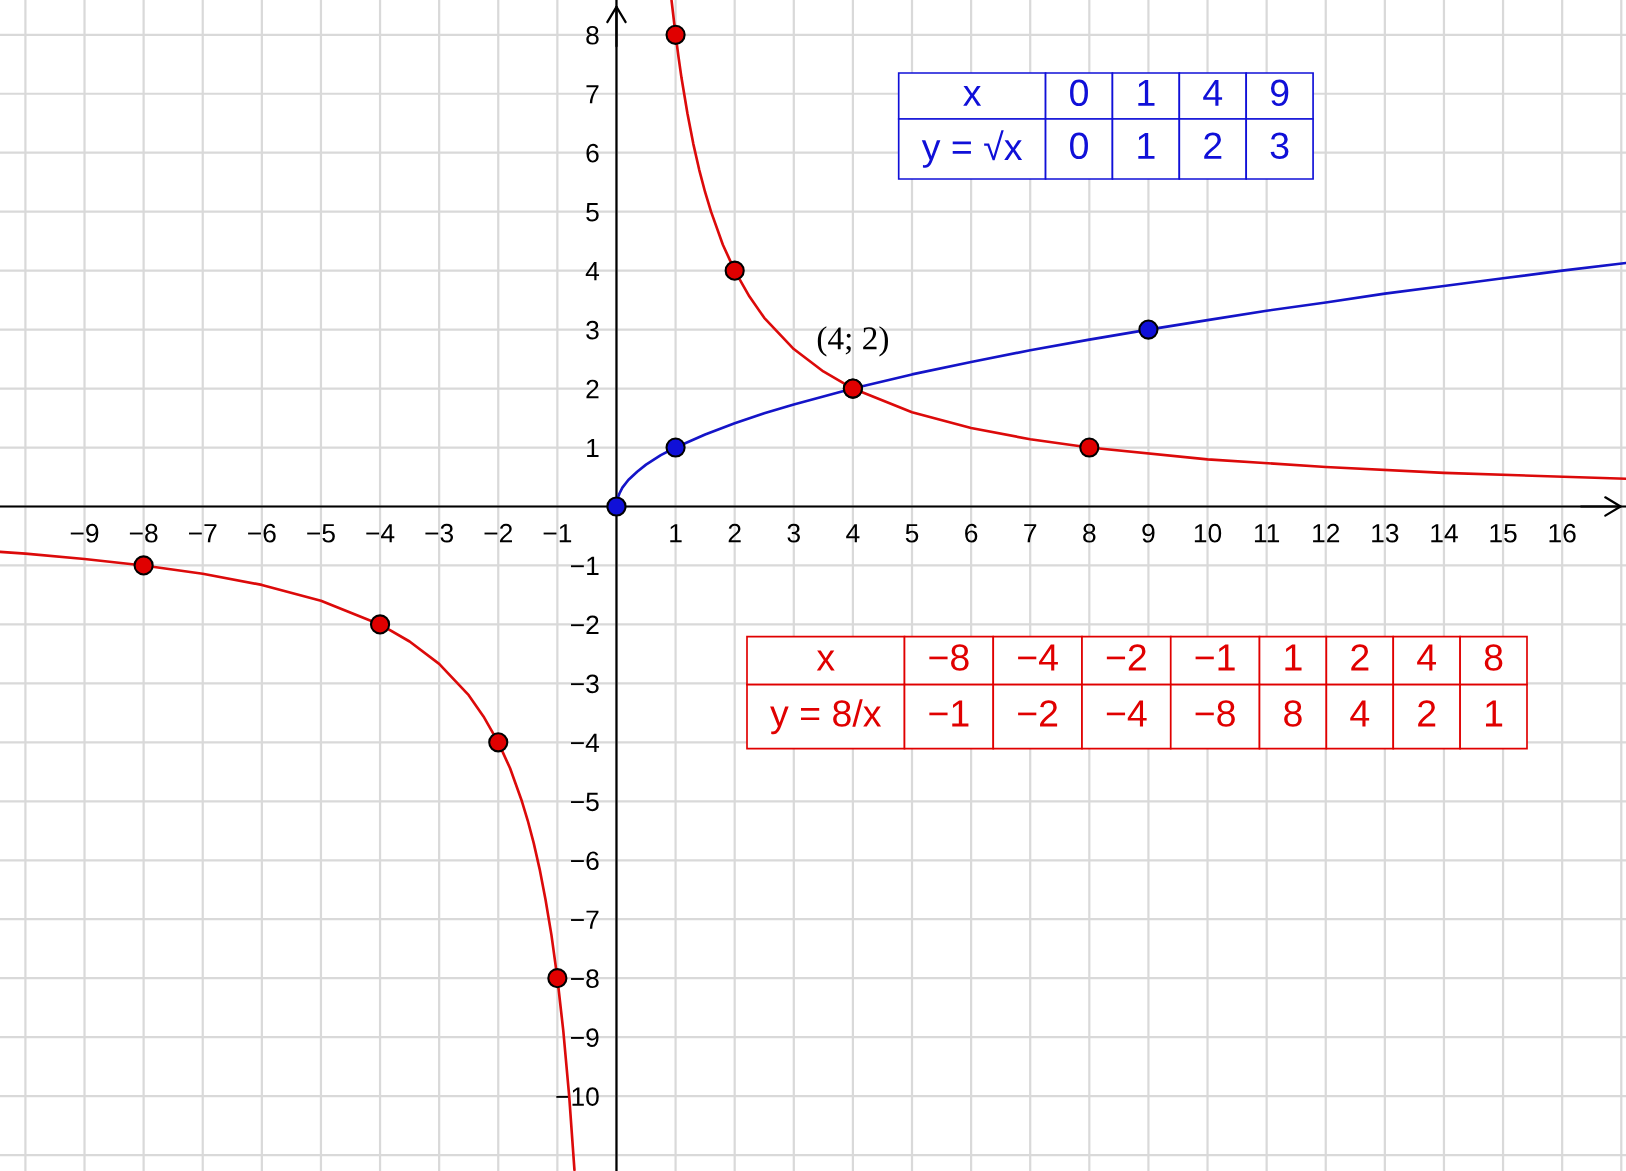  I want to click on x-tick-label: 9, so click(1148, 533).